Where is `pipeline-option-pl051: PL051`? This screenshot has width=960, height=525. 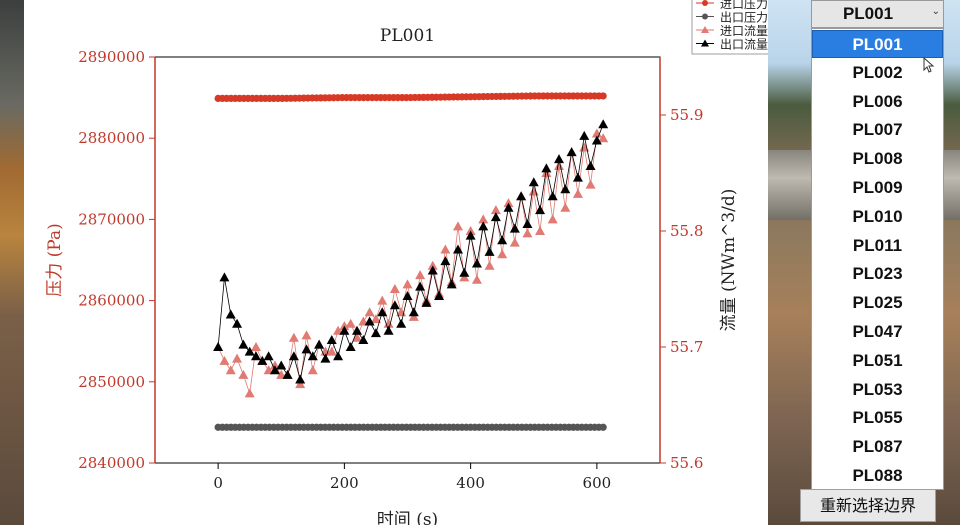 pipeline-option-pl051: PL051 is located at coordinates (877, 360).